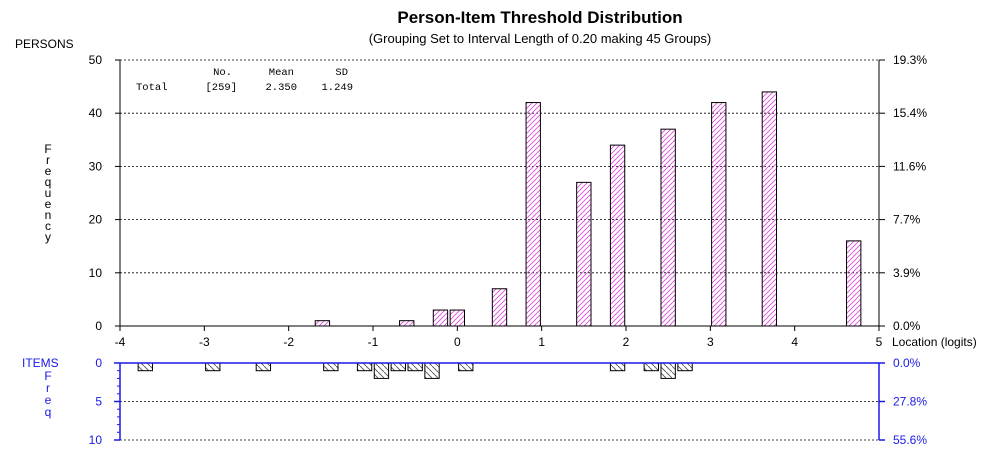  Describe the element at coordinates (341, 73) in the screenshot. I see `stats-header-sd: SD` at that location.